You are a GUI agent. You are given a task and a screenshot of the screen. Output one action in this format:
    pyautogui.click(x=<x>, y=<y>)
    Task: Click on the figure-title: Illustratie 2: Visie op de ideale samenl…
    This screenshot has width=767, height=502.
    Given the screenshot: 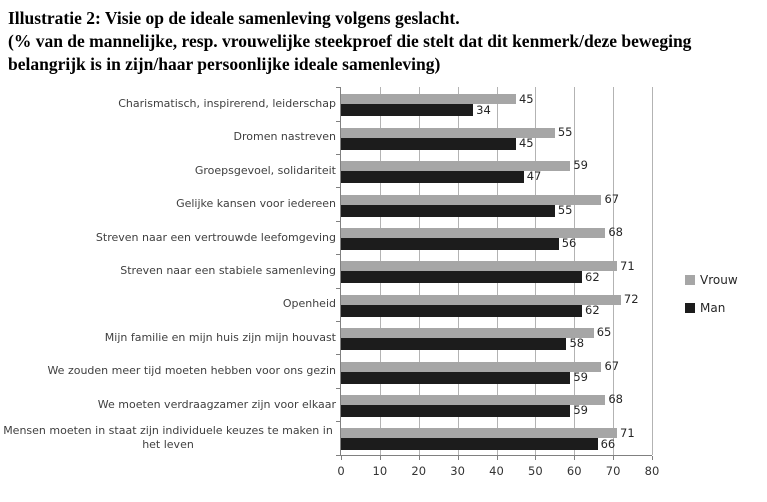 What is the action you would take?
    pyautogui.click(x=234, y=18)
    